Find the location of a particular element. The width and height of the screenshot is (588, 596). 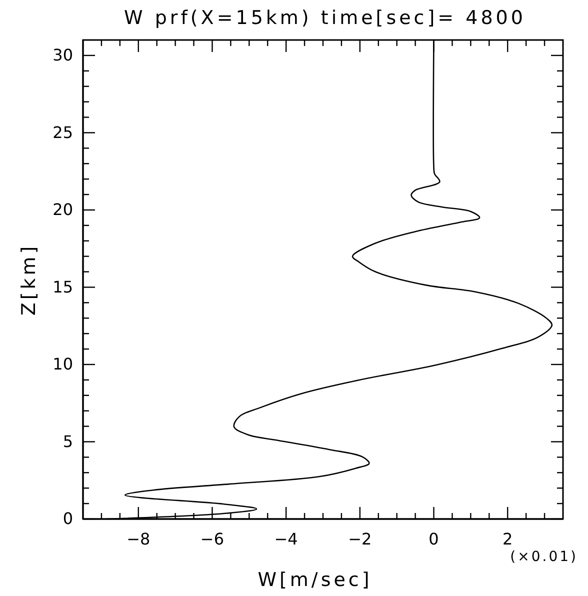

x-tick-label: −6 is located at coordinates (212, 538).